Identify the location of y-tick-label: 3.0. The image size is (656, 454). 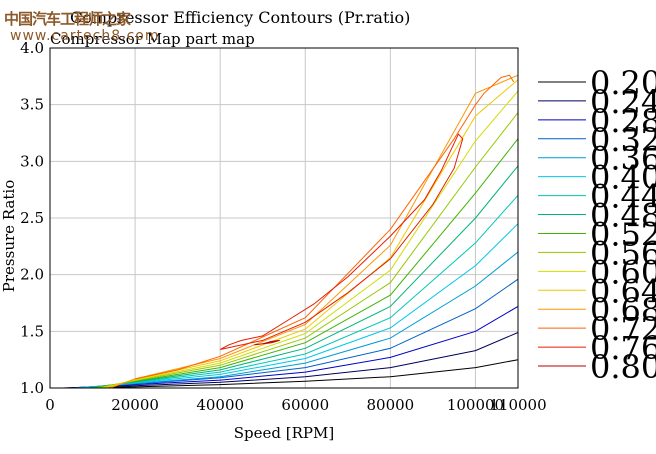
(32, 161).